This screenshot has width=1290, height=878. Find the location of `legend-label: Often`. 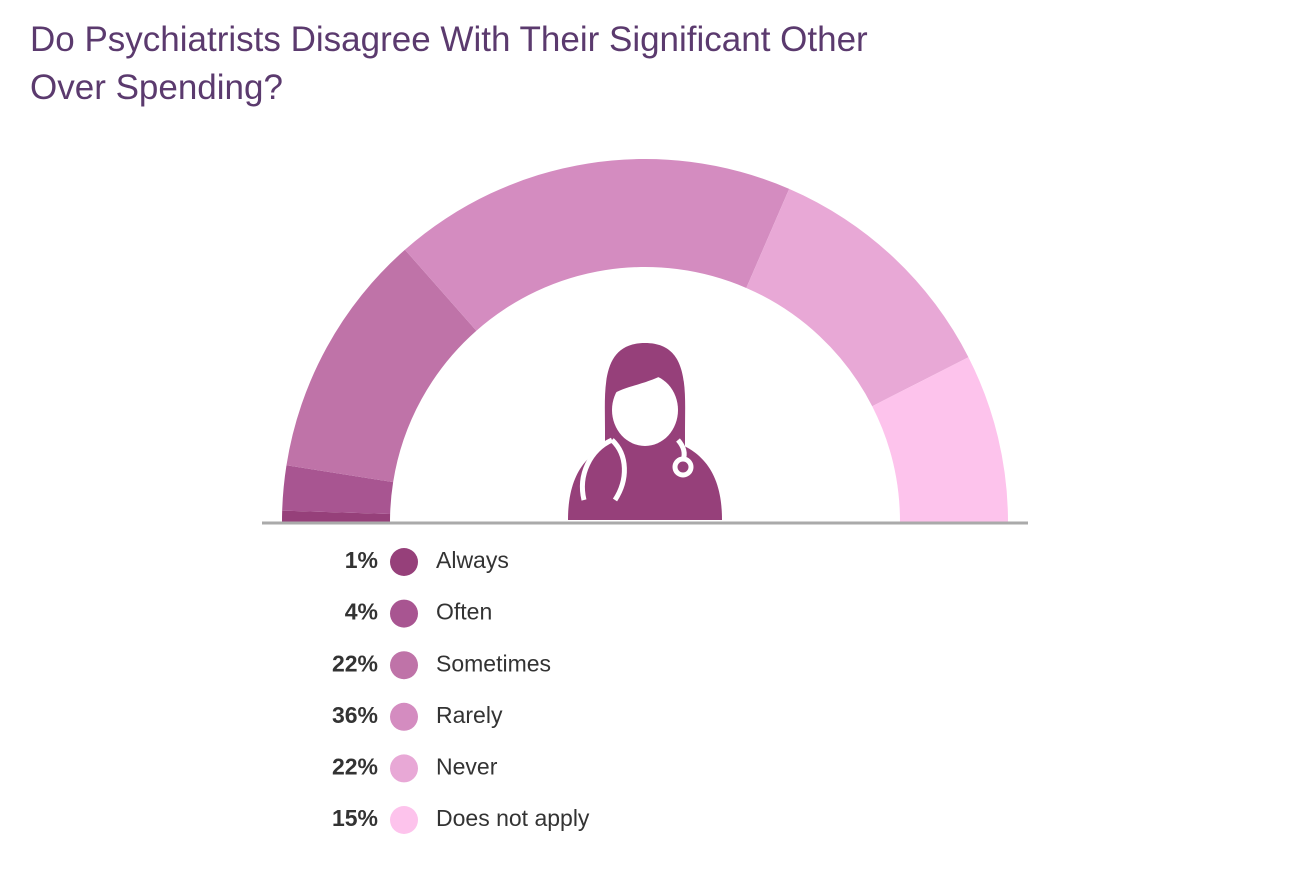

legend-label: Often is located at coordinates (464, 612).